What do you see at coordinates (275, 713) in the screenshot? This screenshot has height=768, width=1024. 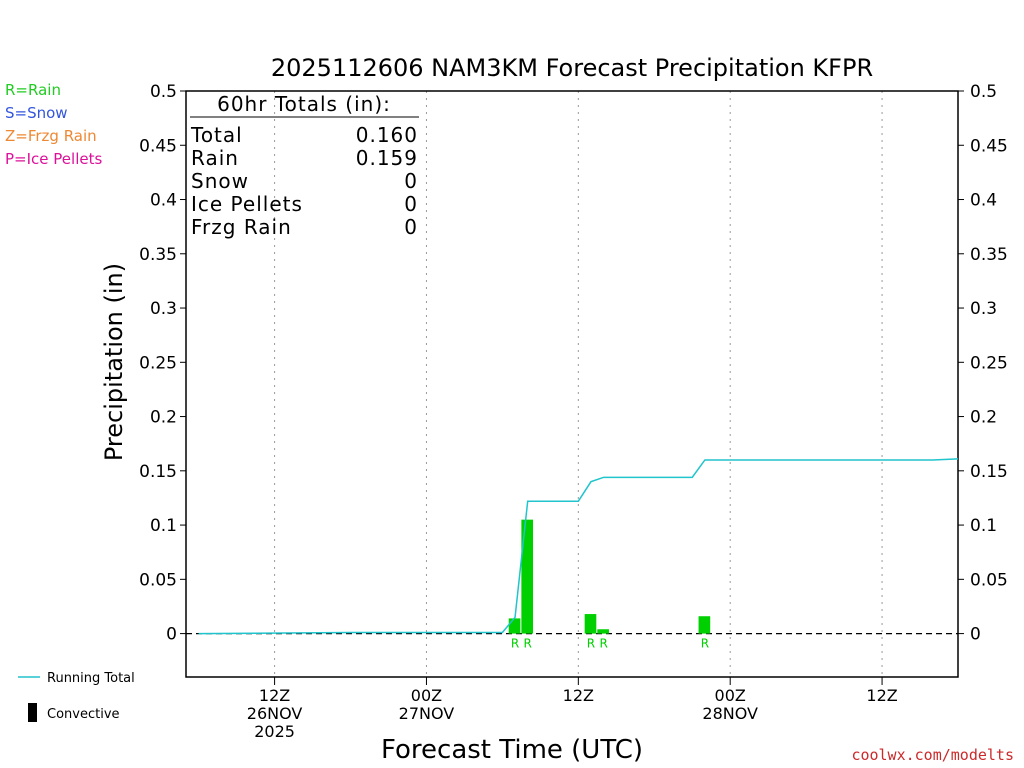 I see `x-tick-label: 26NOV` at bounding box center [275, 713].